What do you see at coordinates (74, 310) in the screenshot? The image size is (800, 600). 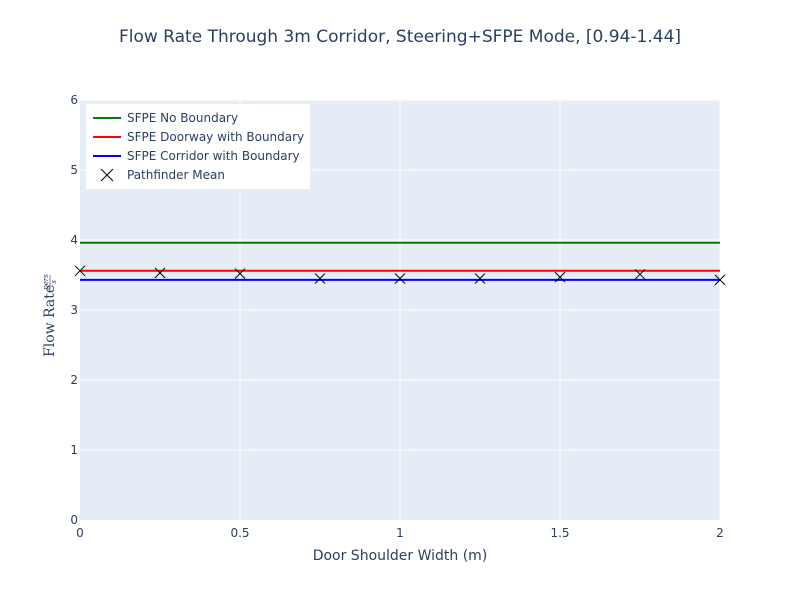 I see `y-tick-label: 3` at bounding box center [74, 310].